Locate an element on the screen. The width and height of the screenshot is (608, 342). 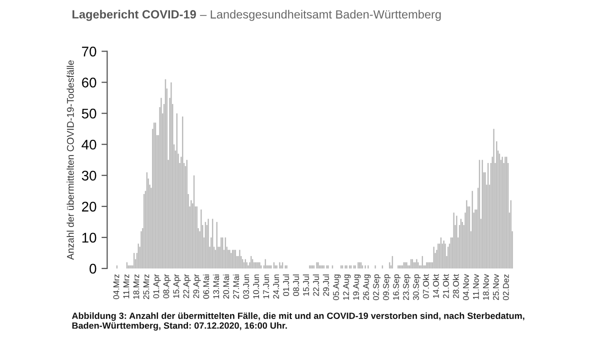
x-tick-label: 25.Mrz is located at coordinates (146, 287).